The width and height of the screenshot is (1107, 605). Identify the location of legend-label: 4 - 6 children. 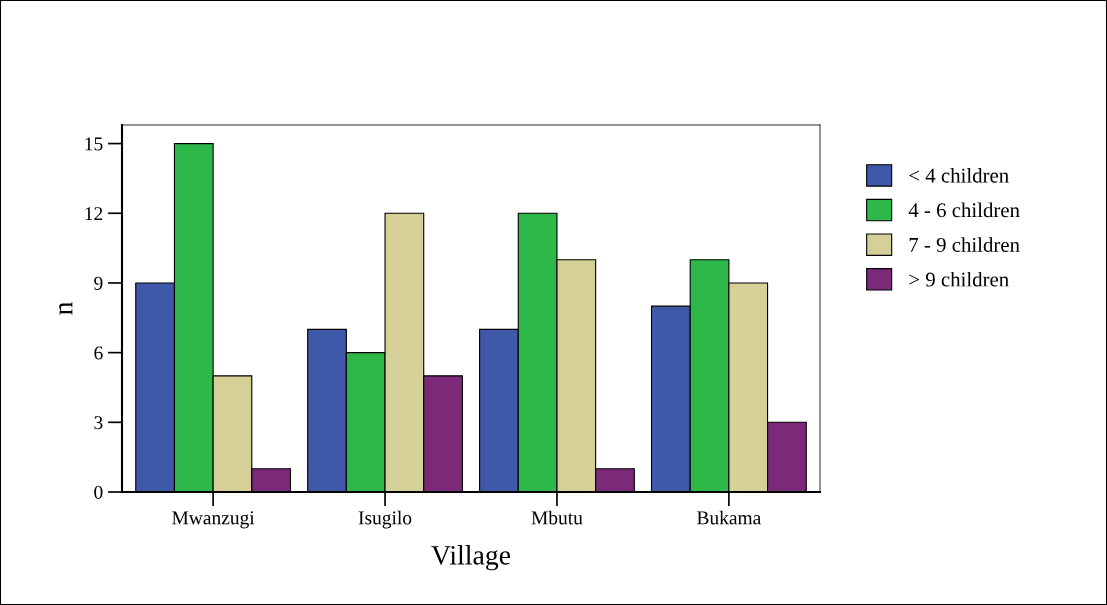
(964, 210).